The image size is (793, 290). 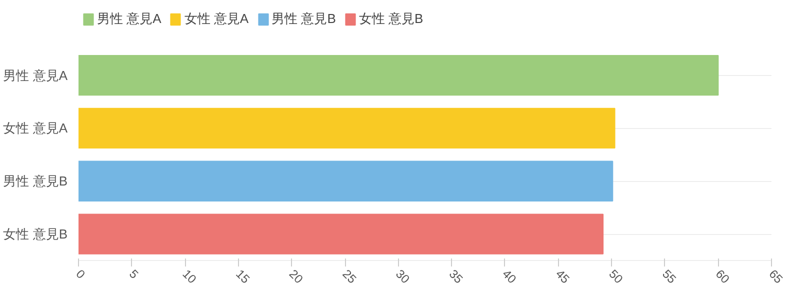 What do you see at coordinates (190, 276) in the screenshot?
I see `x-tick-label: 10` at bounding box center [190, 276].